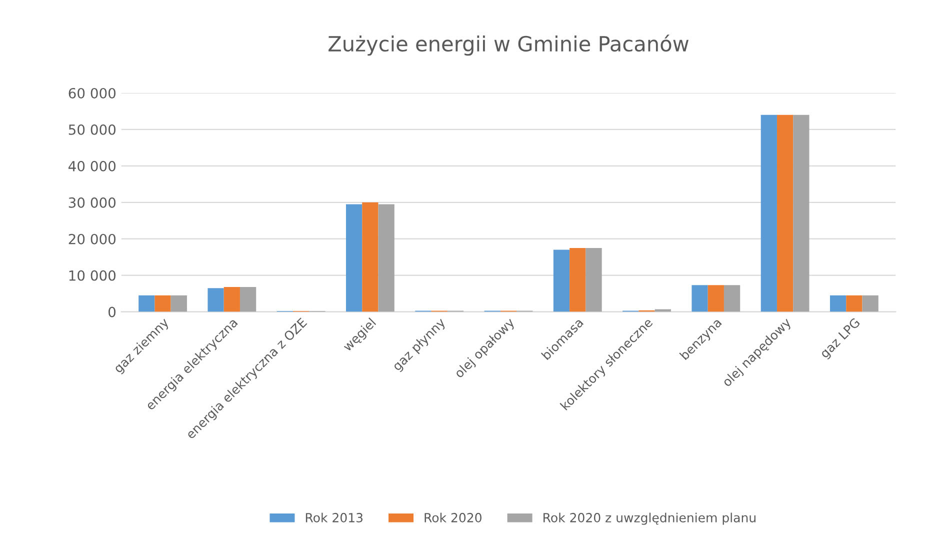 The height and width of the screenshot is (547, 933). Describe the element at coordinates (92, 93) in the screenshot. I see `y-tick-label: 60 000` at that location.